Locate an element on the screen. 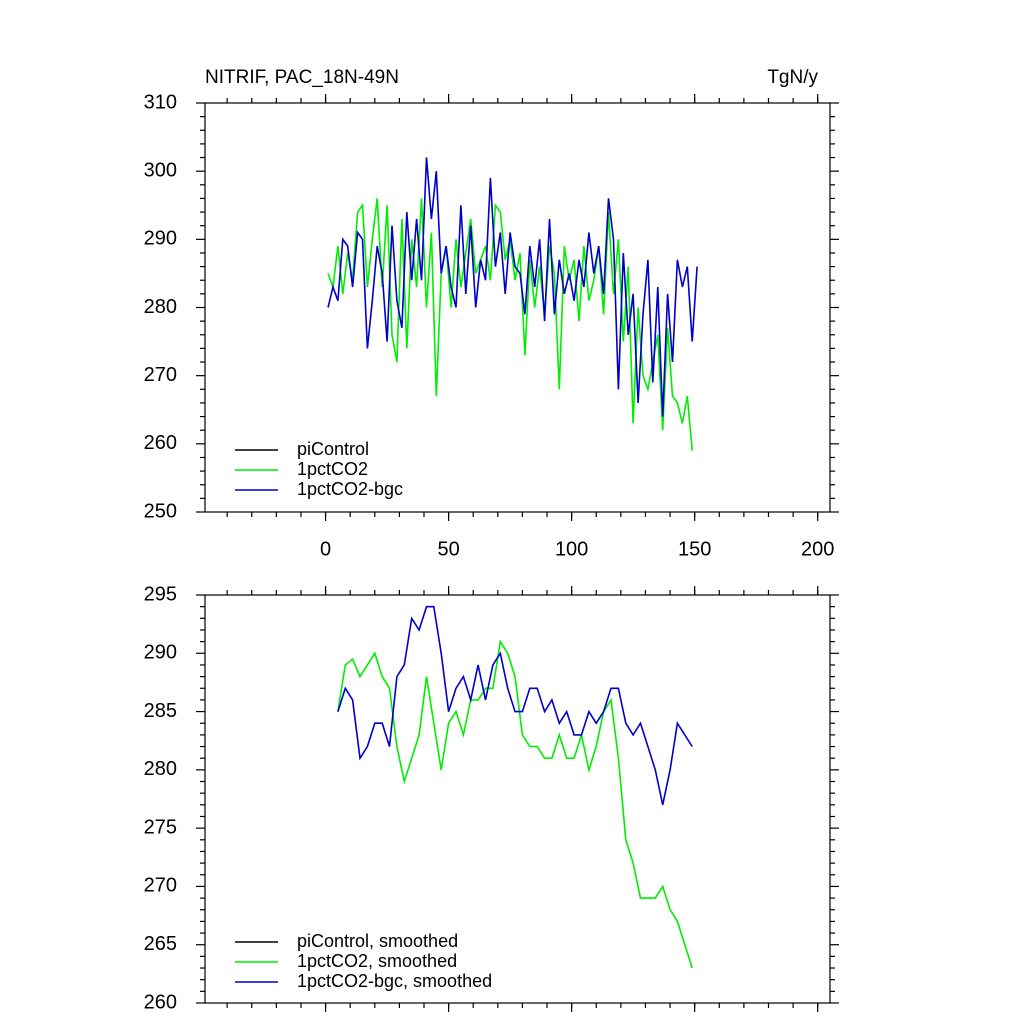 The height and width of the screenshot is (1024, 1024). x-tick-label: 0 is located at coordinates (325, 549).